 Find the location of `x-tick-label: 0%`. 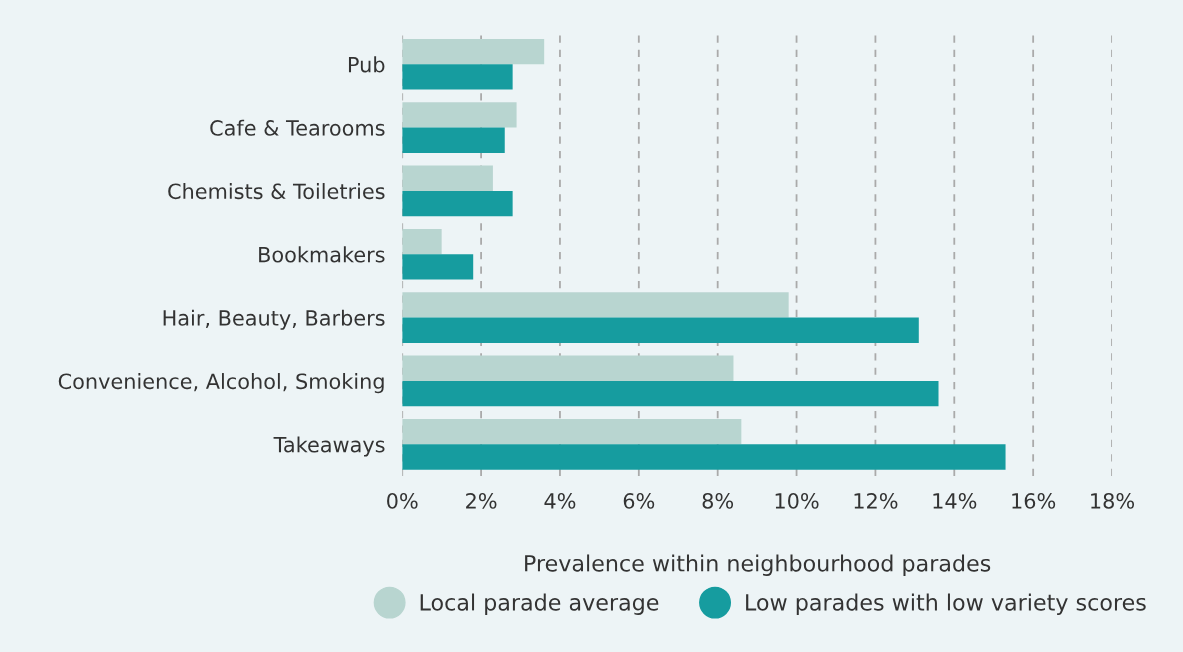

x-tick-label: 0% is located at coordinates (402, 500).